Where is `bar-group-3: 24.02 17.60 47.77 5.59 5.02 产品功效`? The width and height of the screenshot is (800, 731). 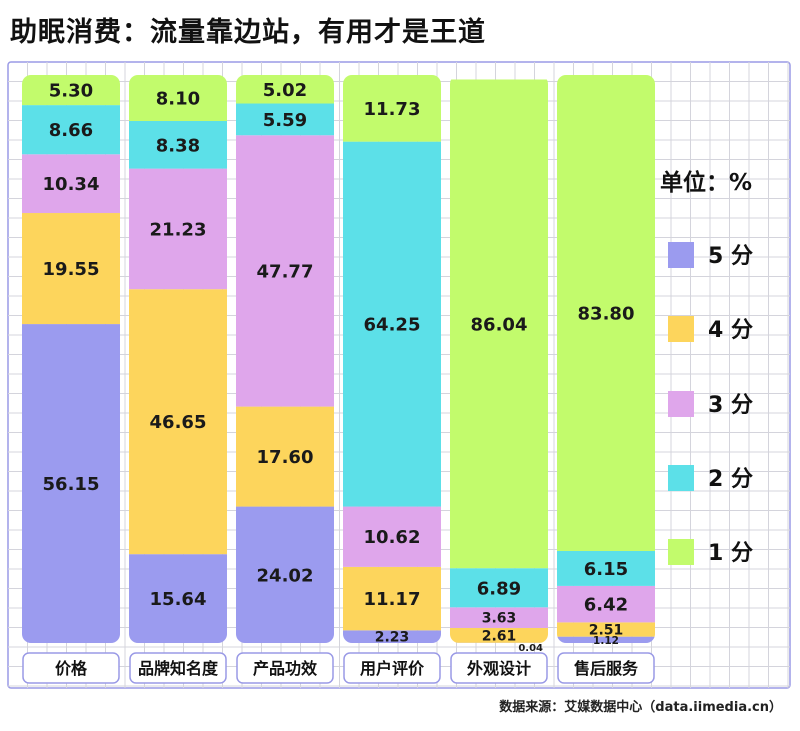 bar-group-3: 24.02 17.60 47.77 5.59 5.02 产品功效 is located at coordinates (285, 379).